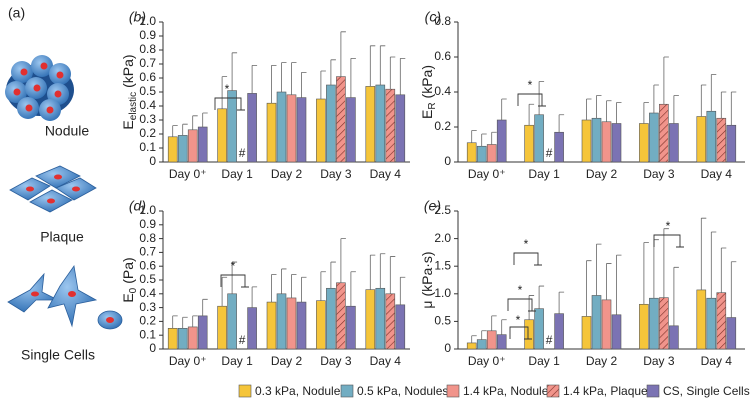 Image resolution: width=755 pixels, height=407 pixels. Describe the element at coordinates (427, 273) in the screenshot. I see `y-label-unit: (kPa·s)` at that location.